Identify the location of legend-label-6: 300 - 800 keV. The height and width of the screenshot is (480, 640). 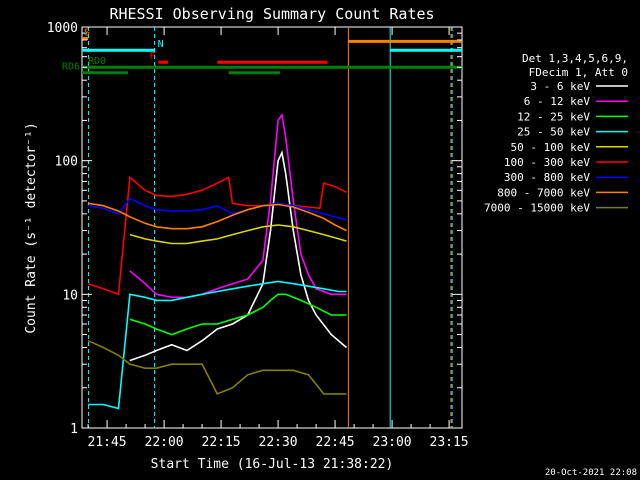
(547, 177).